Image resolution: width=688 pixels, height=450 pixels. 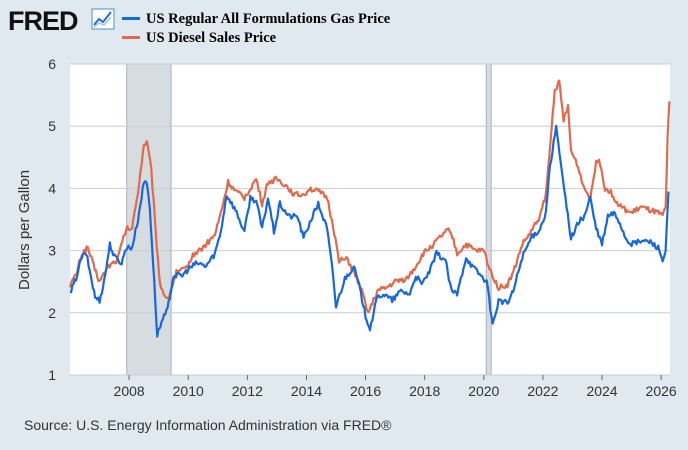 I want to click on x-tick-label-2022: 2022, so click(x=542, y=391).